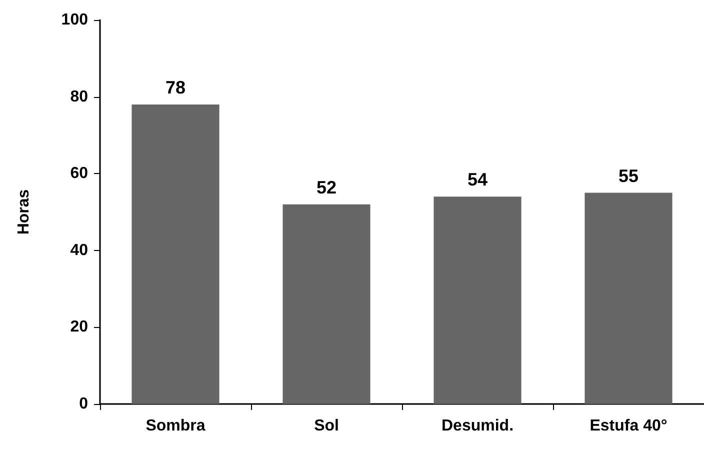 The width and height of the screenshot is (704, 450). I want to click on y-tick-label: 60, so click(79, 173).